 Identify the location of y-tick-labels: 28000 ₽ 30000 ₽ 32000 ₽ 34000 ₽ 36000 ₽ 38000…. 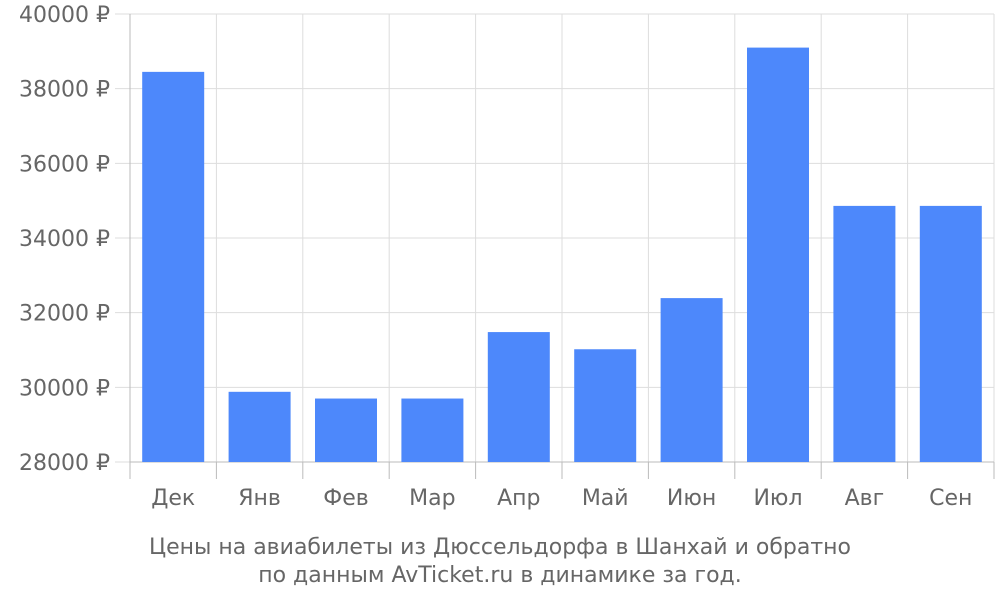
(64, 239).